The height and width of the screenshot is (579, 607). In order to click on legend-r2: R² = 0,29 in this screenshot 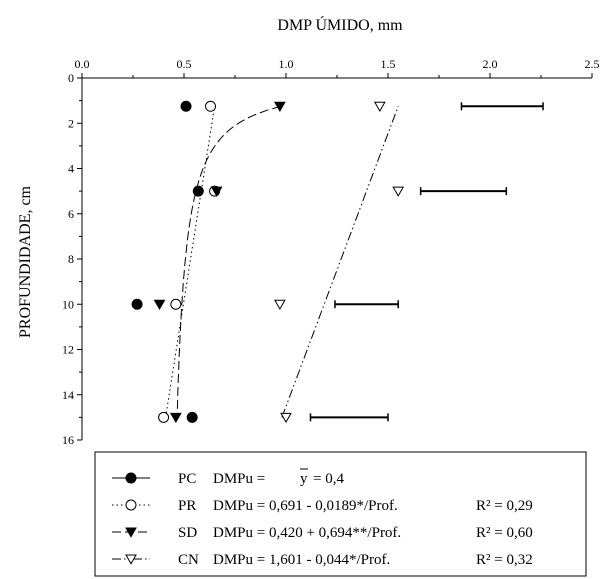, I will do `click(504, 506)`.